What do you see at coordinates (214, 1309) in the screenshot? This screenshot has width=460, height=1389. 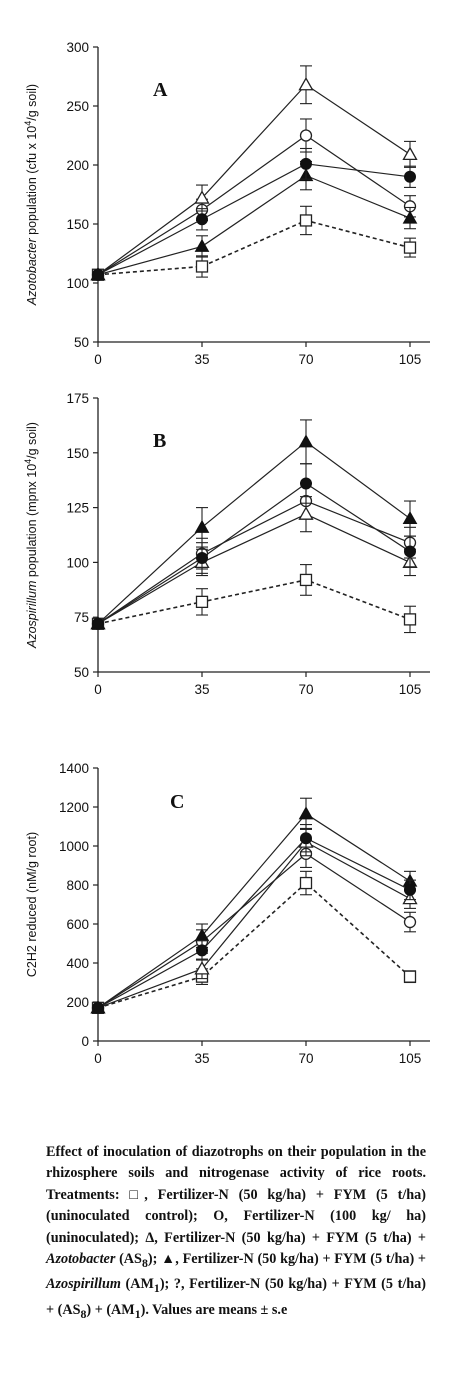 I see `caption-text: ). Values are means ± s.e` at bounding box center [214, 1309].